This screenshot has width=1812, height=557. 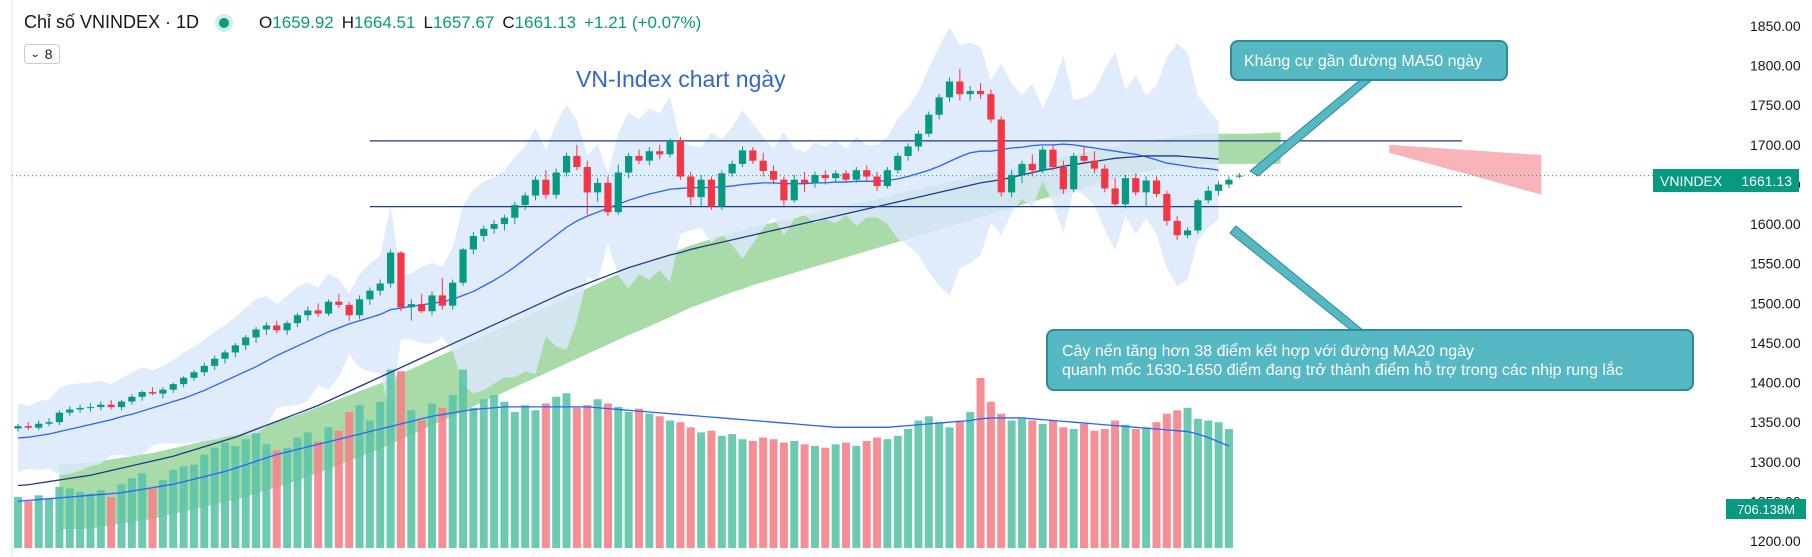 I want to click on high-label: H, so click(x=348, y=22).